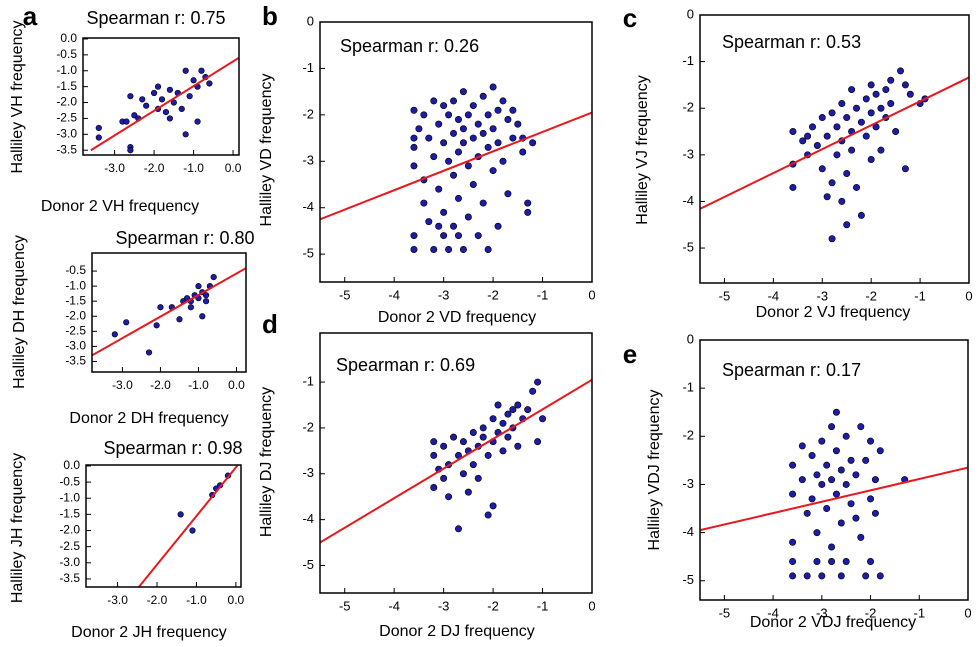 This screenshot has width=979, height=647. Describe the element at coordinates (688, 153) in the screenshot. I see `y-tick-label: -3` at that location.